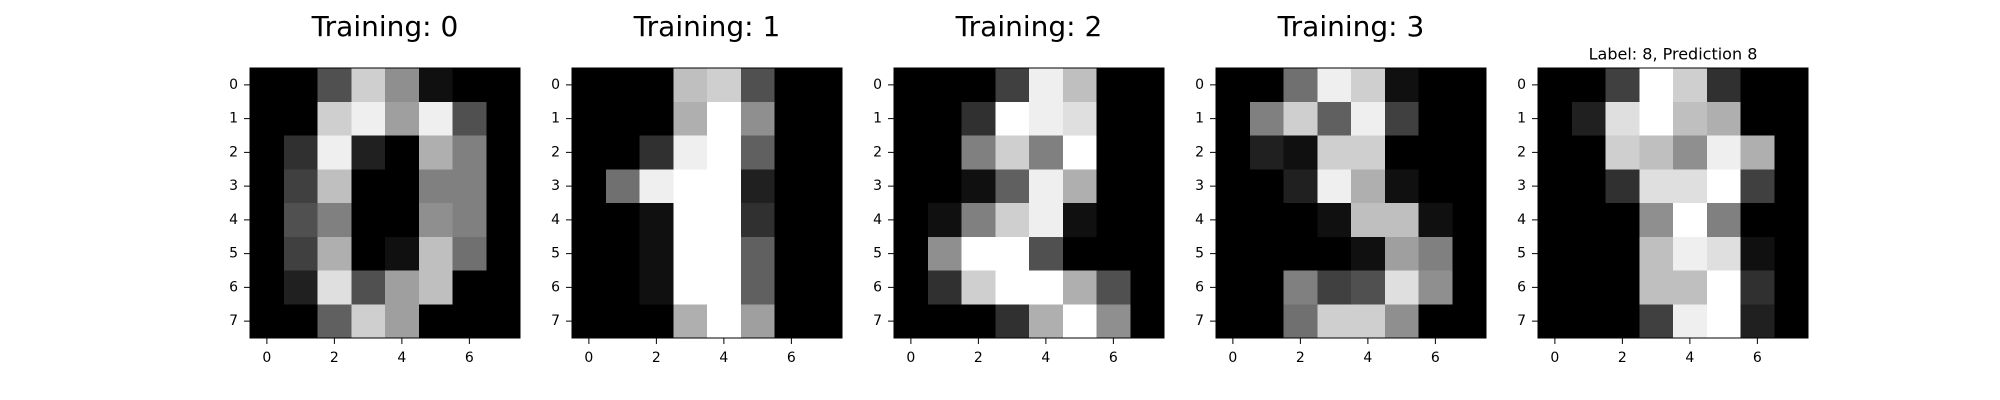 This screenshot has width=2000, height=400. Describe the element at coordinates (877, 254) in the screenshot. I see `y-tick-label-5: 5` at that location.